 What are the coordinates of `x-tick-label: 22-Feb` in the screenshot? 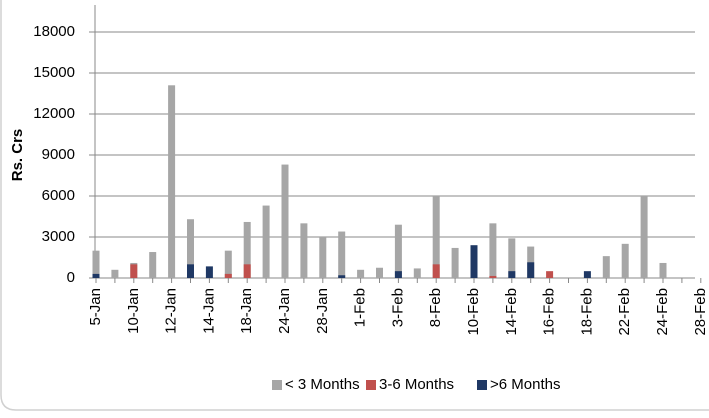 It's located at (624, 312).